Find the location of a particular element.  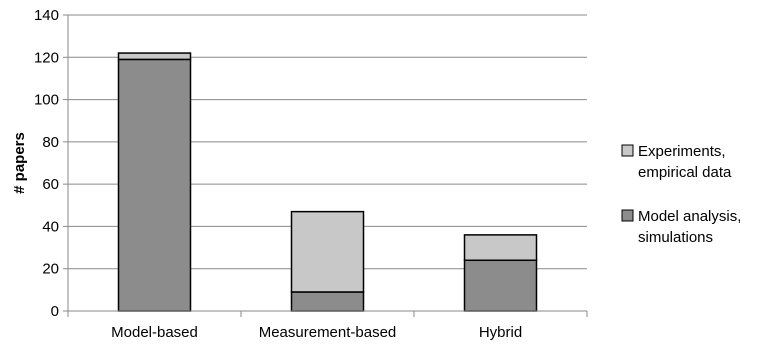

x-tick-label: Measurement-based is located at coordinates (328, 332).